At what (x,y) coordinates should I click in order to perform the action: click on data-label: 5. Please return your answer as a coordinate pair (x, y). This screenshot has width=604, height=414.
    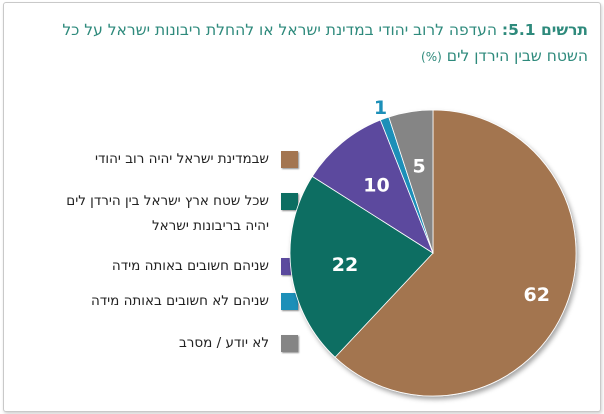
    Looking at the image, I should click on (418, 166).